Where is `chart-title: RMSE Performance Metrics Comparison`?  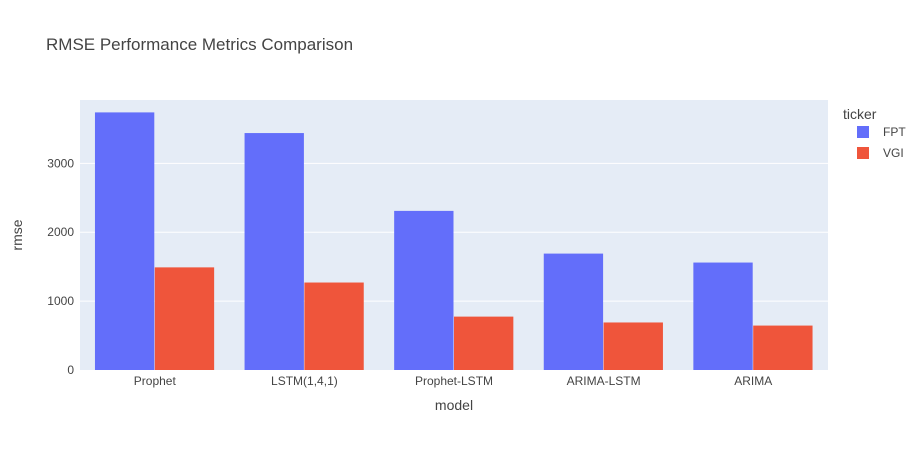
chart-title: RMSE Performance Metrics Comparison is located at coordinates (199, 44).